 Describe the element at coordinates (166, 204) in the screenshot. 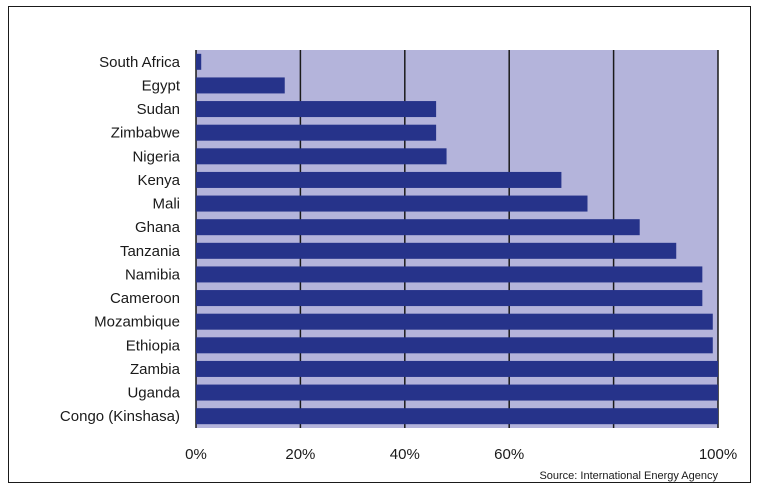

I see `category-label: Mali` at that location.